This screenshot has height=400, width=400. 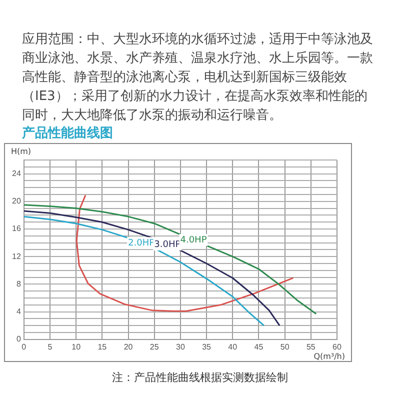 What do you see at coordinates (194, 240) in the screenshot?
I see `series-label: 4.0HP` at bounding box center [194, 240].